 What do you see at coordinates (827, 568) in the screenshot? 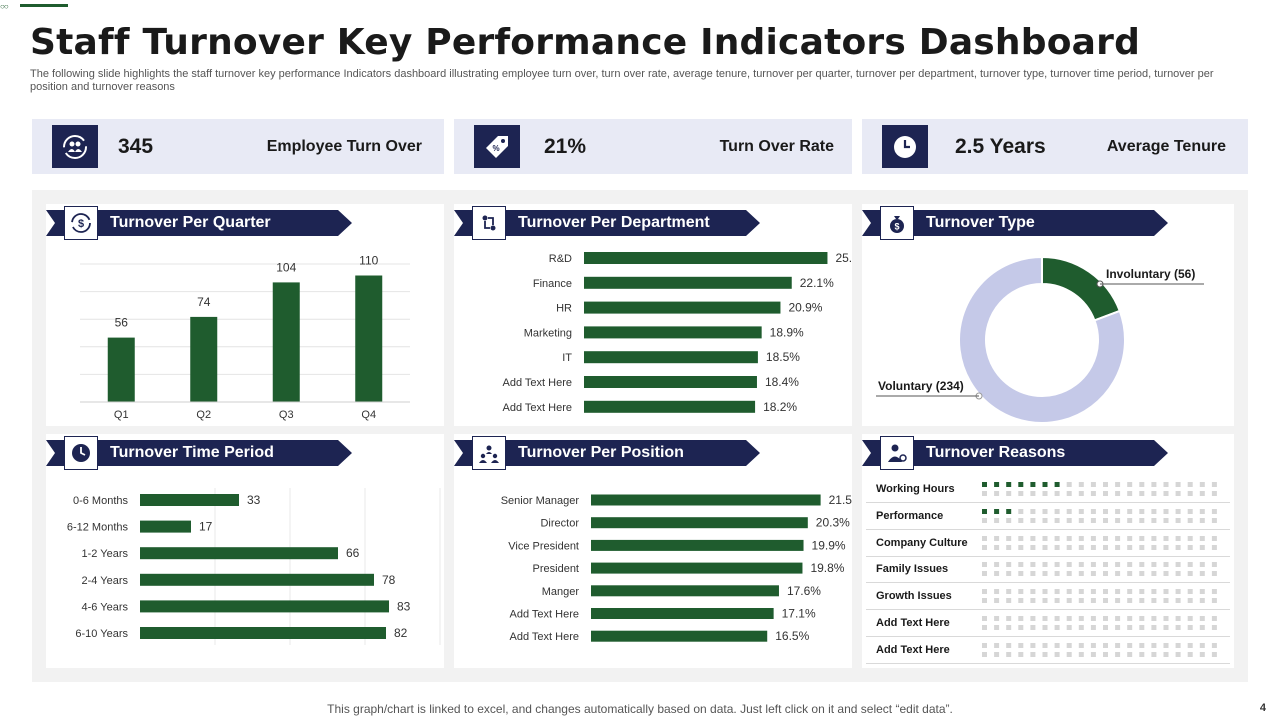
I see `bar-value-label: 19.8%` at bounding box center [827, 568].